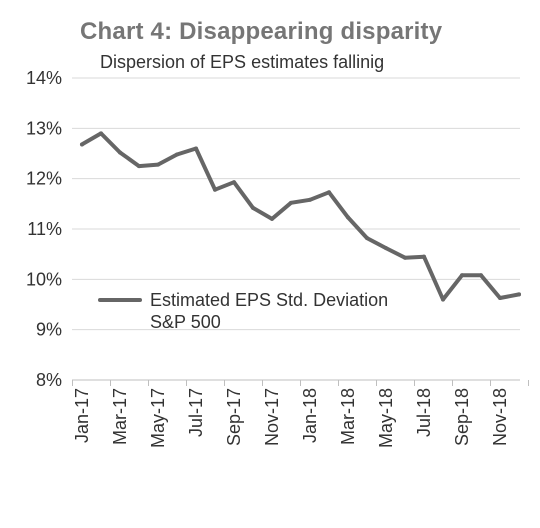 This screenshot has height=528, width=540. I want to click on chart-subtitle: Dispersion of EPS estimates fallinig, so click(242, 62).